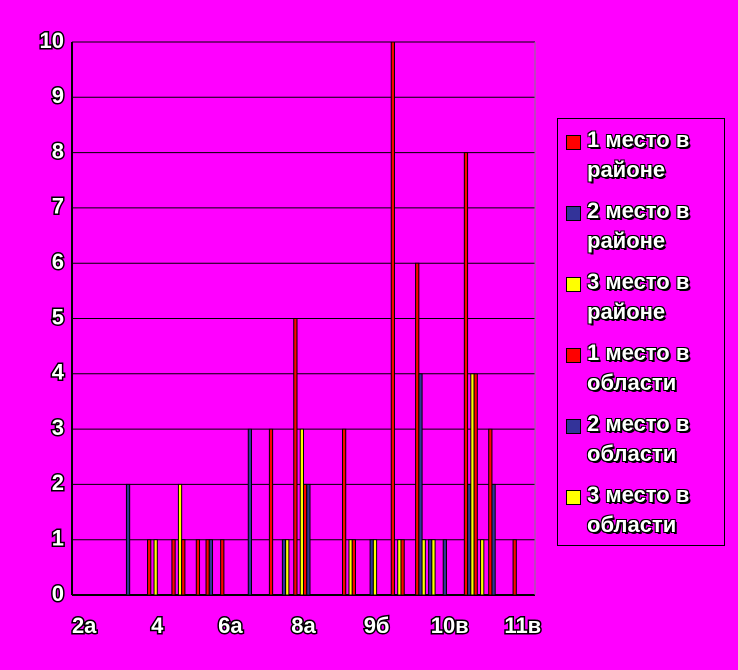 The width and height of the screenshot is (738, 670). What do you see at coordinates (230, 625) in the screenshot?
I see `x-tick-label: 6а` at bounding box center [230, 625].